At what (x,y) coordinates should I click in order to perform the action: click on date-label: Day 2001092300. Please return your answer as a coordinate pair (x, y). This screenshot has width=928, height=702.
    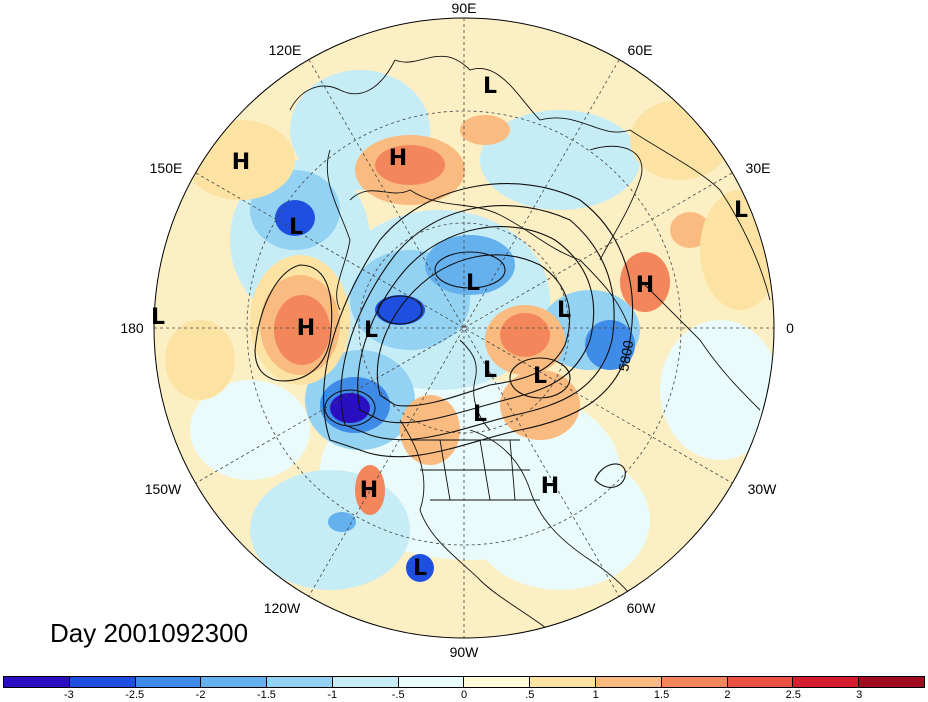
    Looking at the image, I should click on (149, 633).